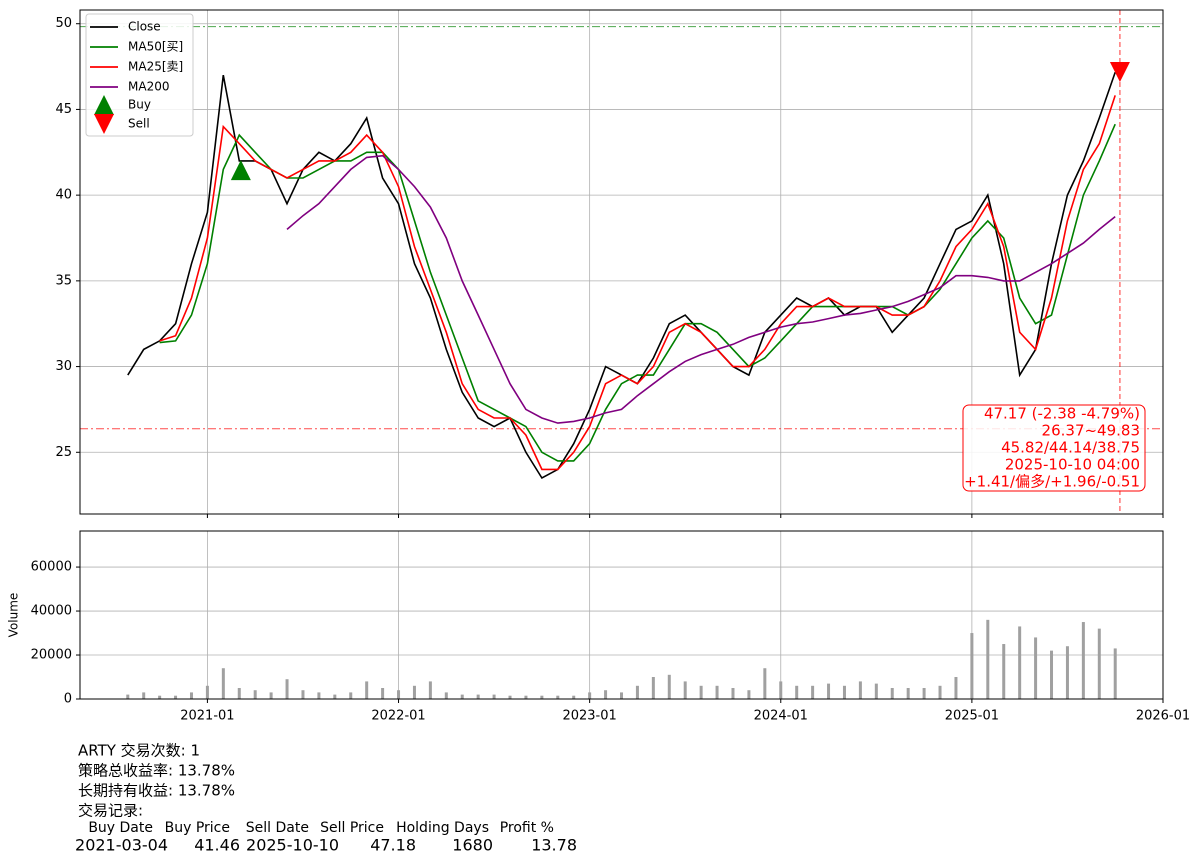 Image resolution: width=1193 pixels, height=863 pixels. I want to click on y-tick-label: 40000, so click(51, 611).